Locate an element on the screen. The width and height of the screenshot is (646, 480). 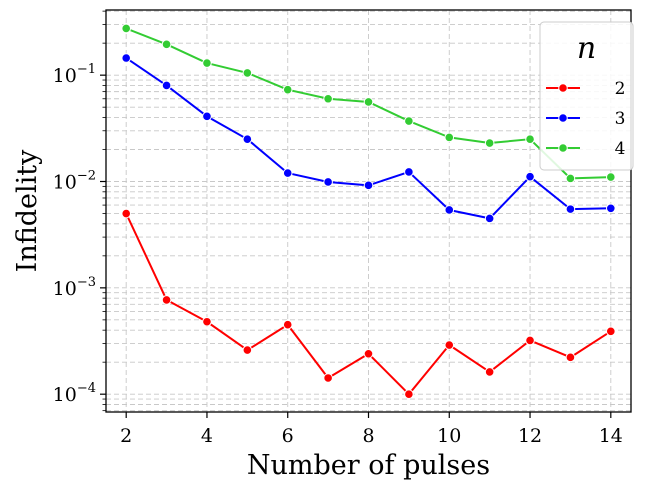
y-tick-label: 10⁻⁴ is located at coordinates (74, 393).